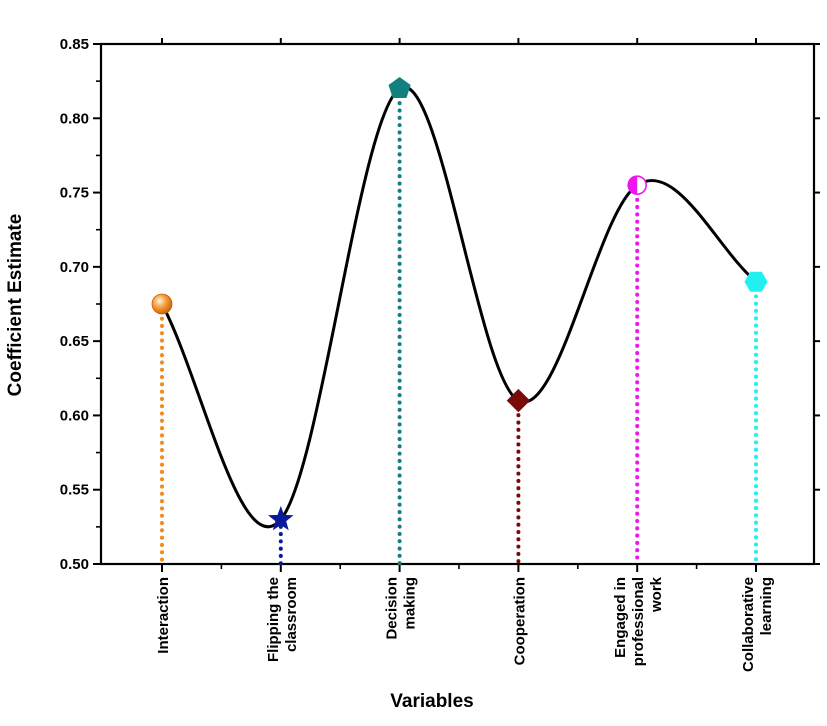 Image resolution: width=827 pixels, height=726 pixels. I want to click on x-category-label: Interaction, so click(163, 615).